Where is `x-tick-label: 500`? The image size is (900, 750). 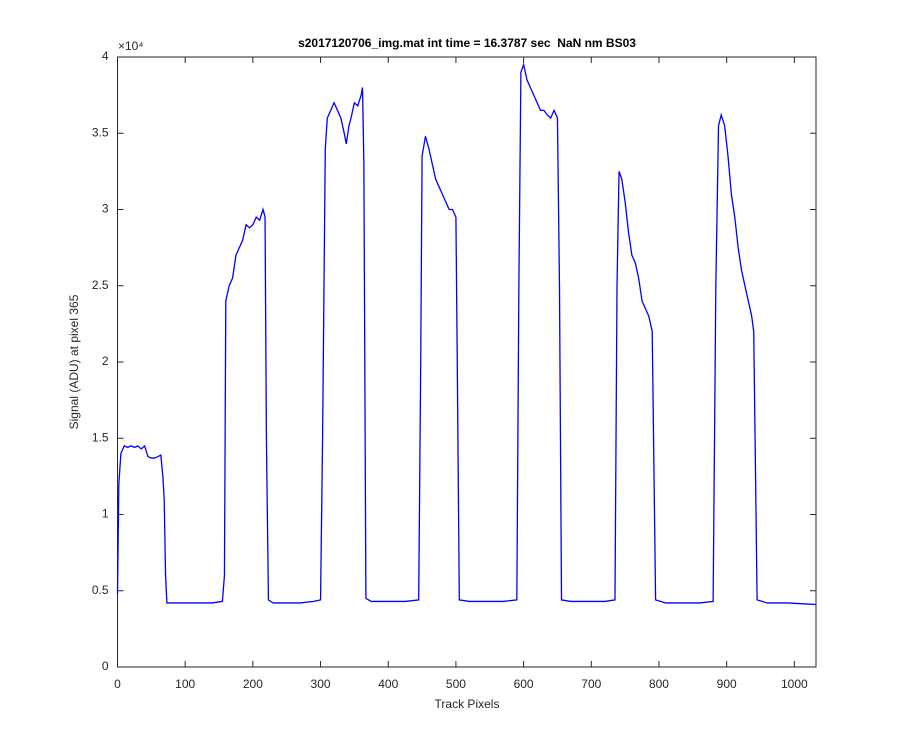
x-tick-label: 500 is located at coordinates (456, 684).